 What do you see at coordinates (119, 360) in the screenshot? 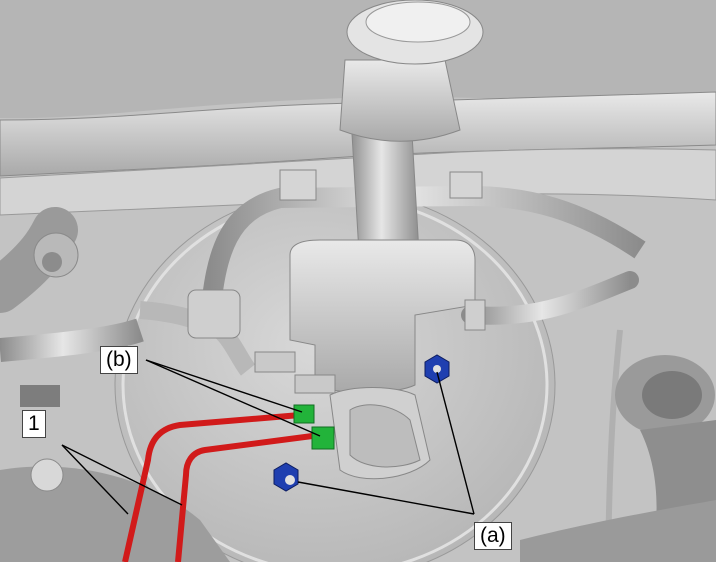
I see `callout-b: (b)` at bounding box center [119, 360].